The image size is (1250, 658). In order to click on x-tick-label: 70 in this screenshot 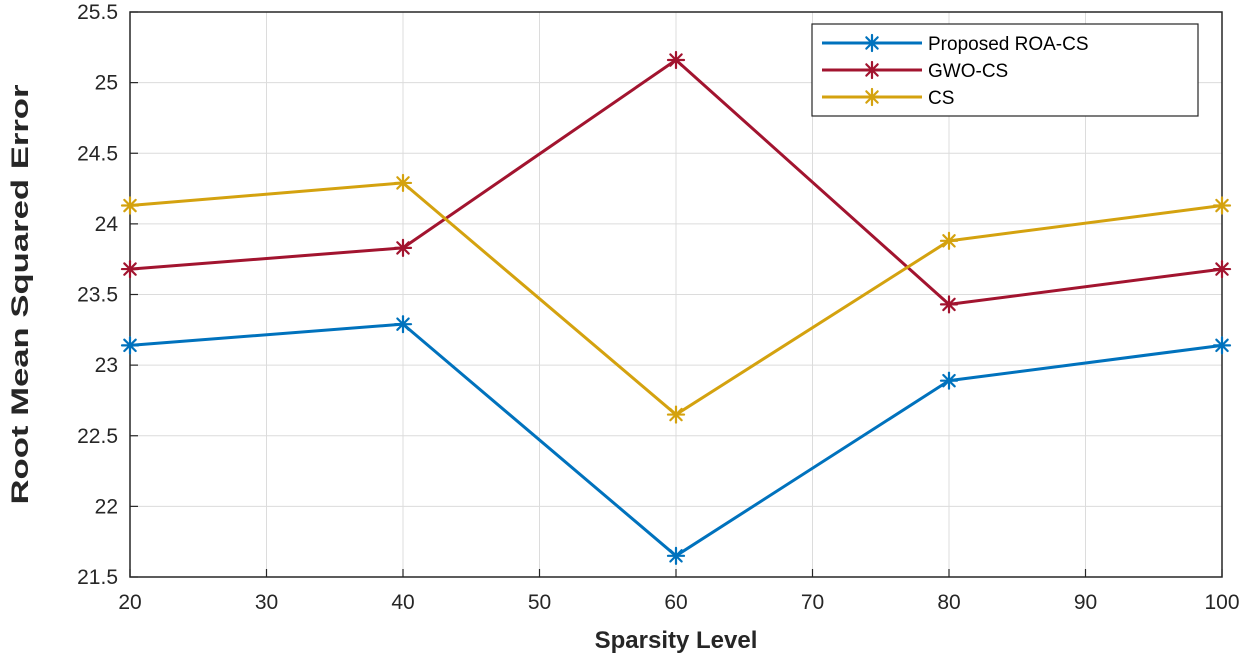, I will do `click(812, 602)`.